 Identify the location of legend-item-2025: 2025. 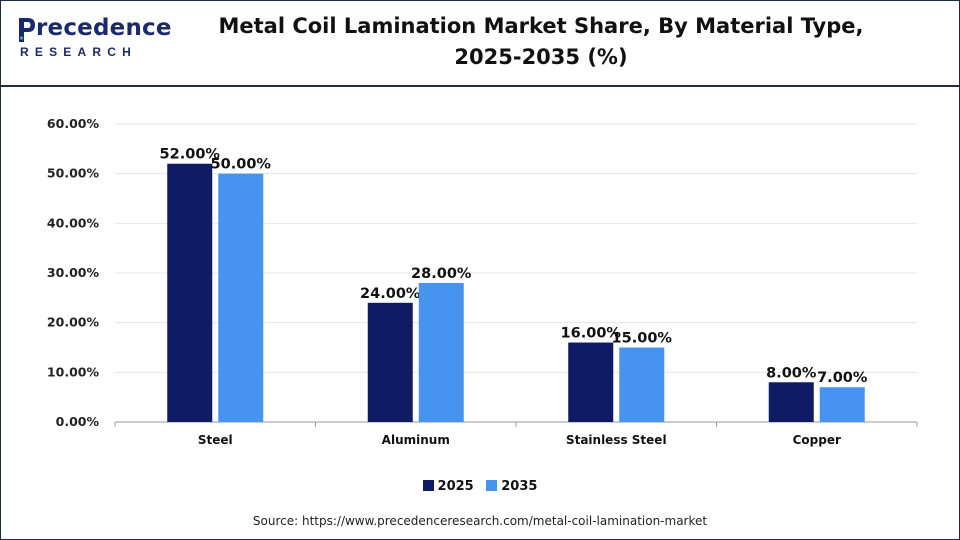
(448, 486).